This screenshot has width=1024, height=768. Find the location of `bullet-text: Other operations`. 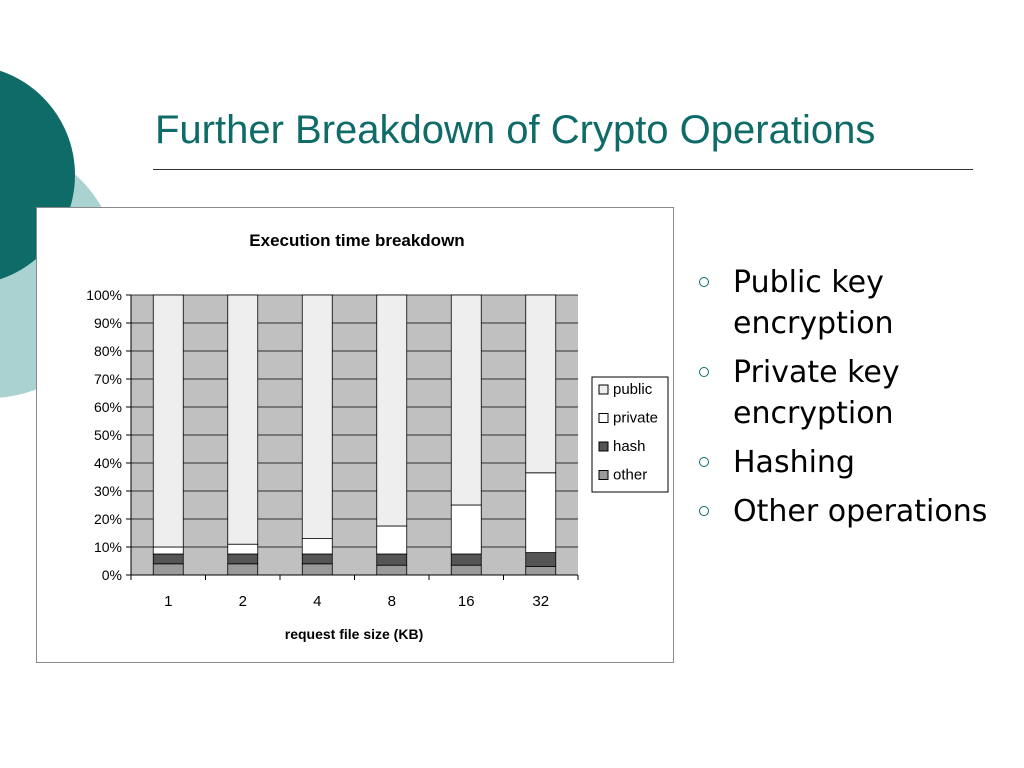

bullet-text: Other operations is located at coordinates (860, 511).